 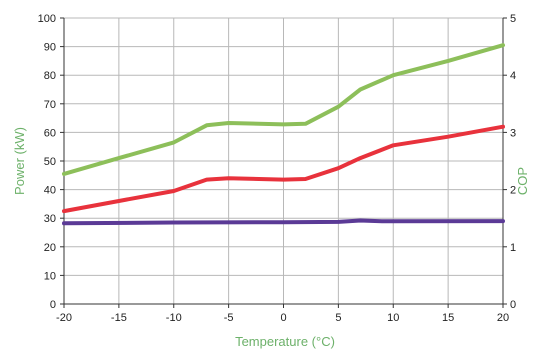 I want to click on y-left-tick-label: 40, so click(x=50, y=191).